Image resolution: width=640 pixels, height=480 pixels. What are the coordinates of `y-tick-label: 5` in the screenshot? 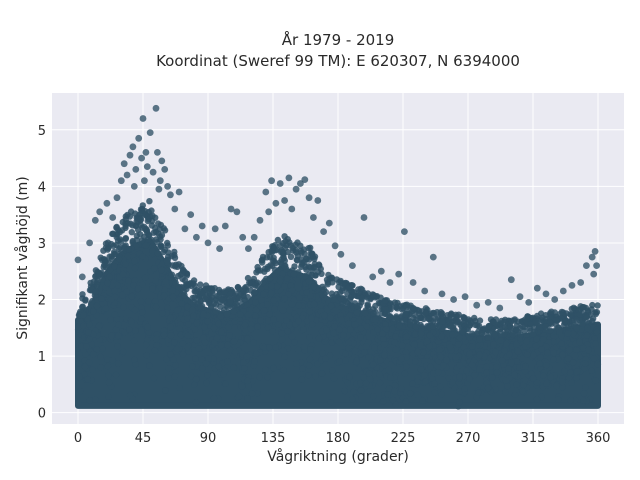 It's located at (42, 131).